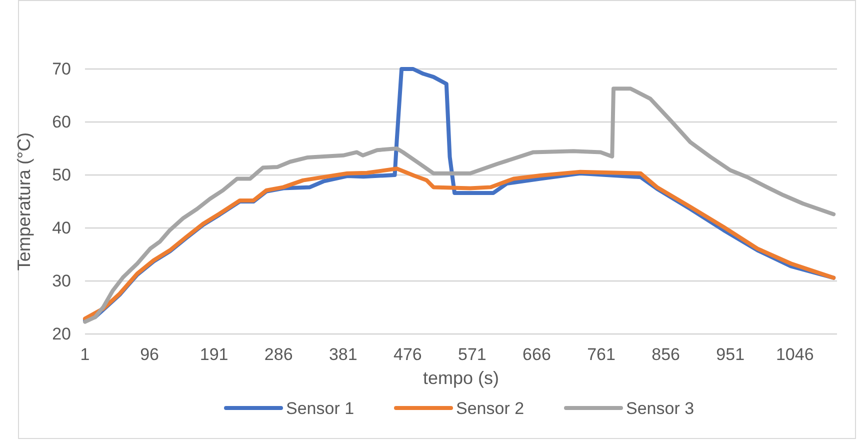  I want to click on x-tick-label: 286, so click(278, 354).